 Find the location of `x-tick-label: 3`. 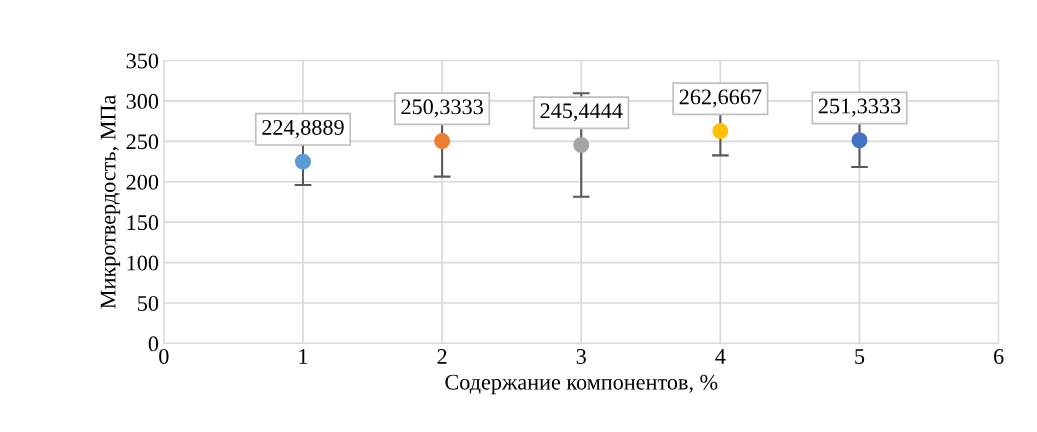

x-tick-label: 3 is located at coordinates (581, 356).